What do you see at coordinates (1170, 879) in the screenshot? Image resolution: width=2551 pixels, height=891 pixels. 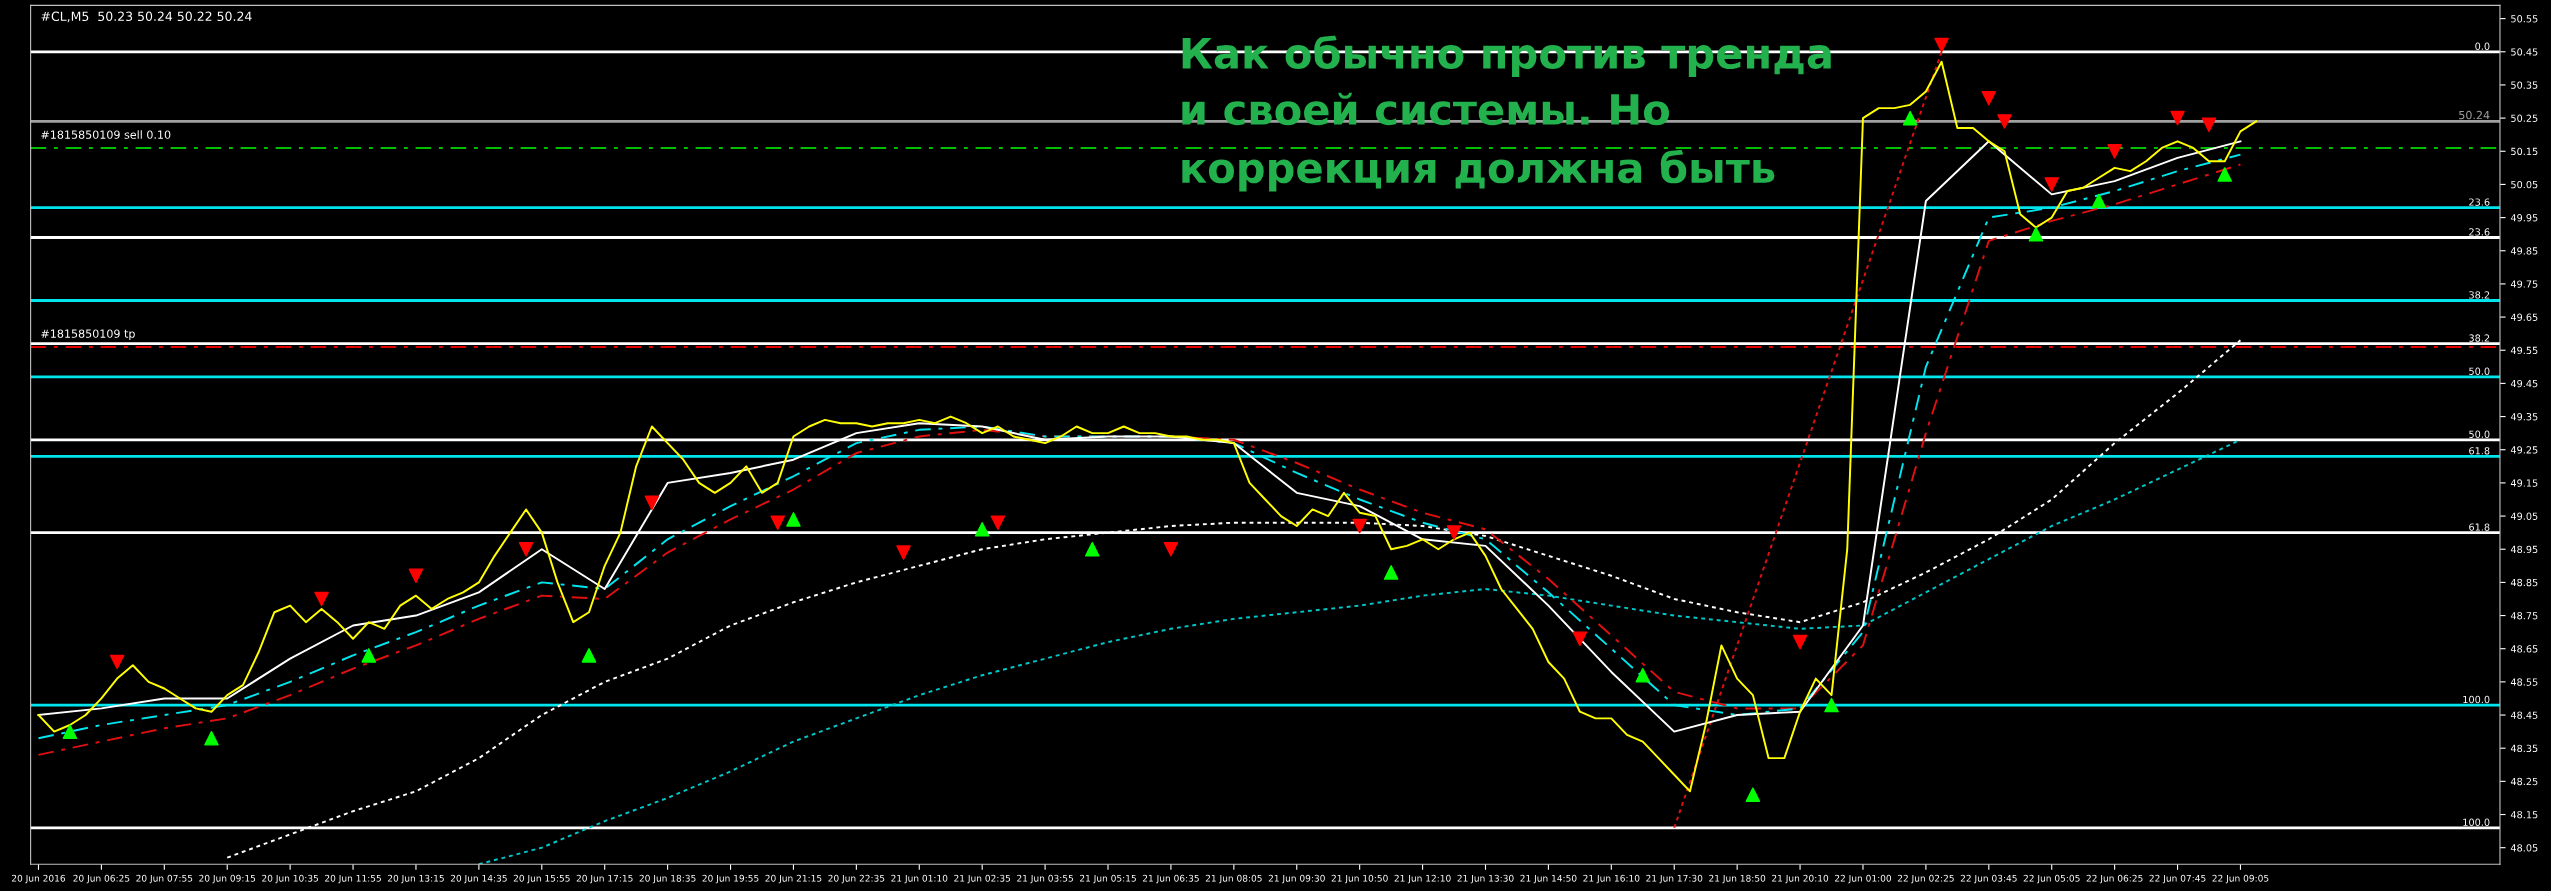 I see `x-tick-label: 21 Jun 06:35` at bounding box center [1170, 879].